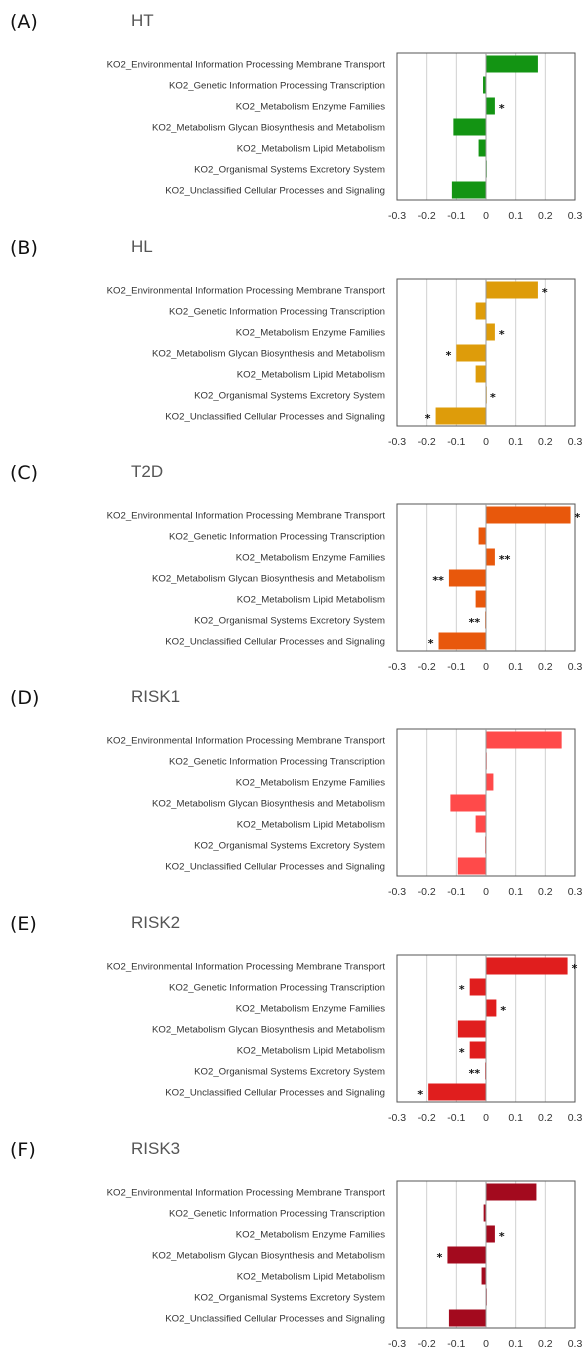 The image size is (584, 1352). Describe the element at coordinates (155, 922) in the screenshot. I see `panel-title: RISK2` at that location.